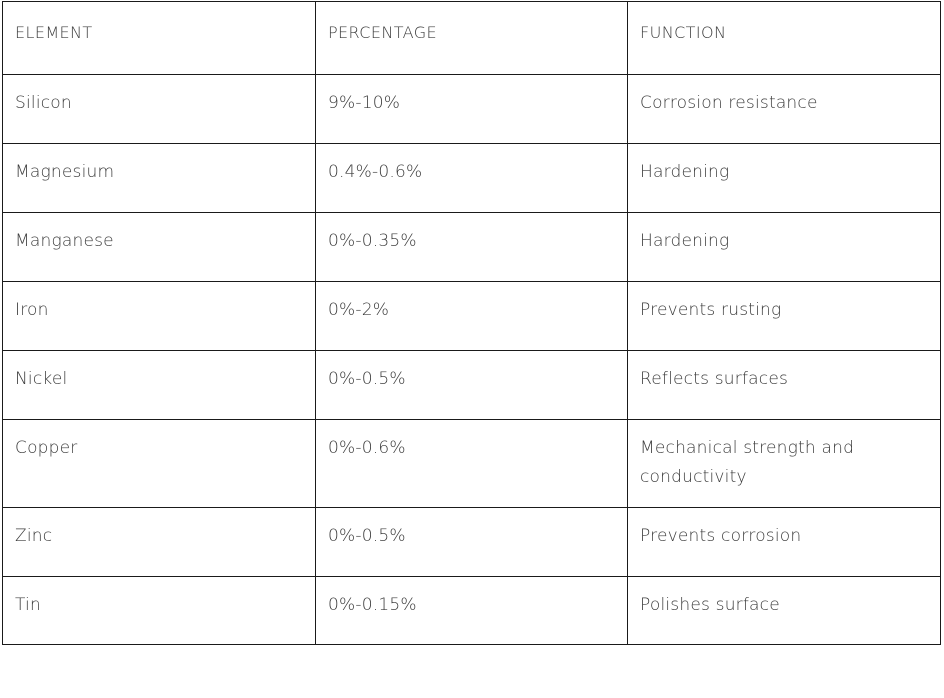 The width and height of the screenshot is (944, 698). Describe the element at coordinates (159, 610) in the screenshot. I see `cell-element: Tin` at that location.